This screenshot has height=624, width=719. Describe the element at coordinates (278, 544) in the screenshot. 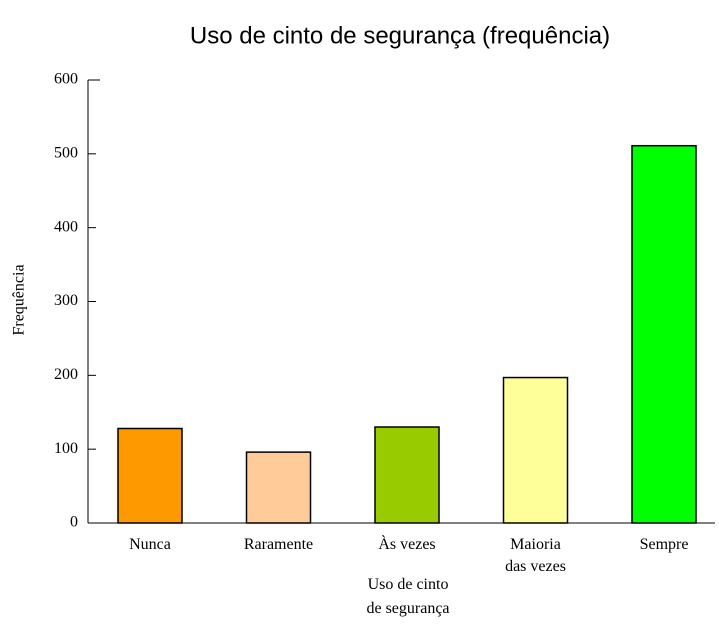

I see `x-tick-label: Raramente` at that location.